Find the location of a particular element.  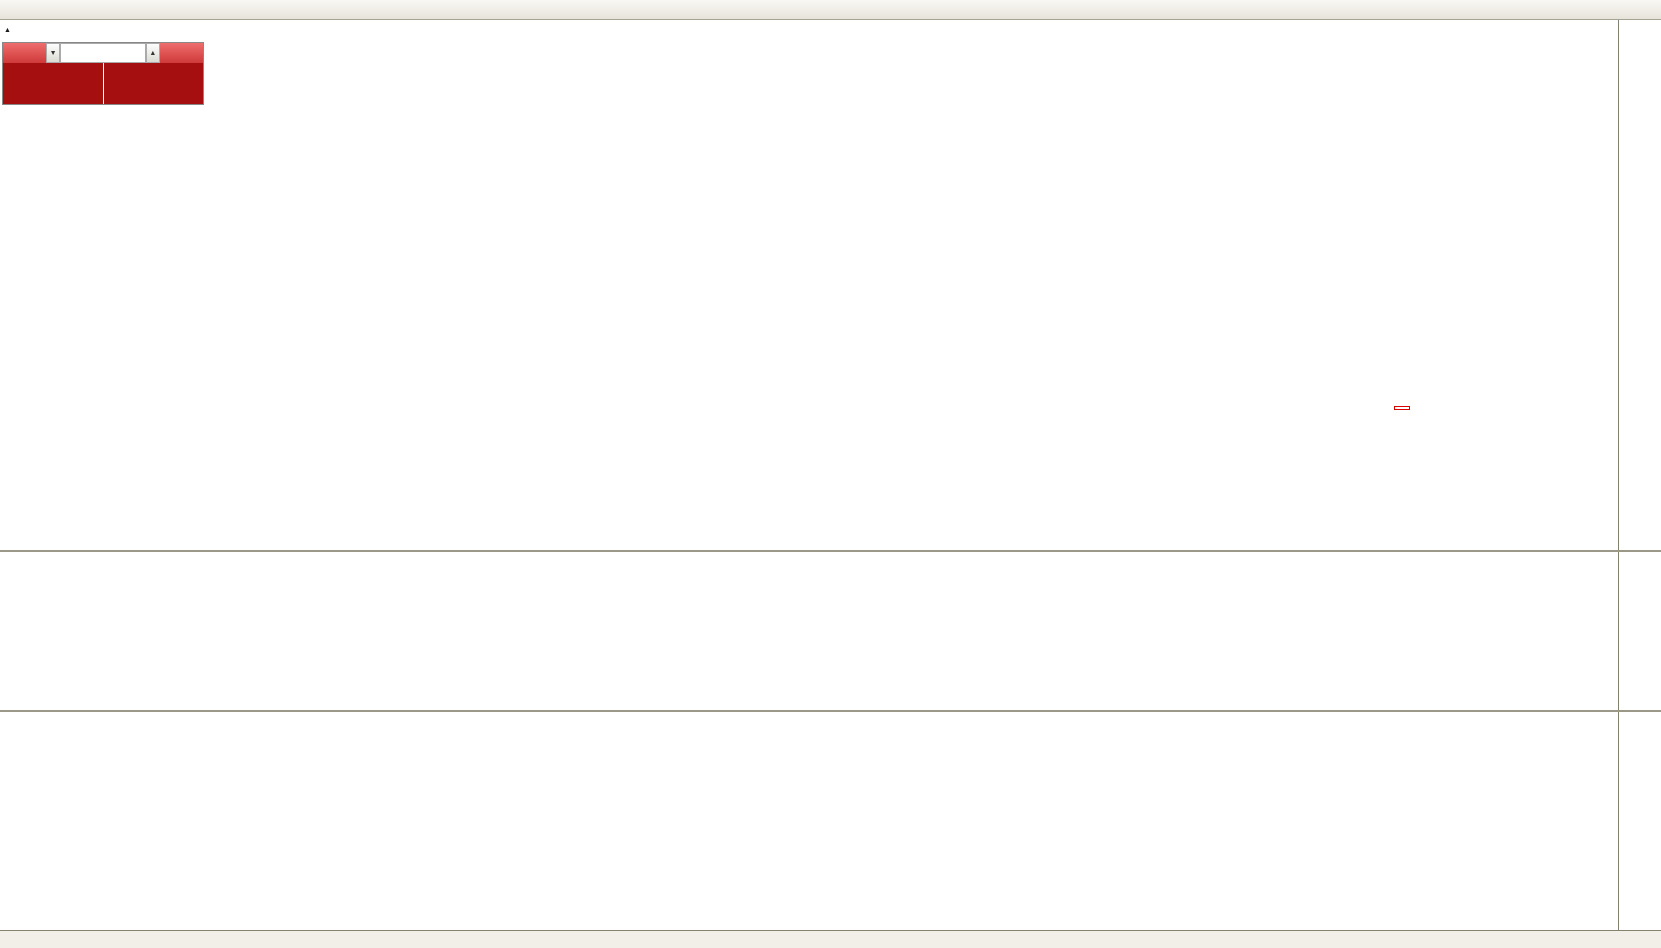

symbol-info: ▲ is located at coordinates (20, 30).